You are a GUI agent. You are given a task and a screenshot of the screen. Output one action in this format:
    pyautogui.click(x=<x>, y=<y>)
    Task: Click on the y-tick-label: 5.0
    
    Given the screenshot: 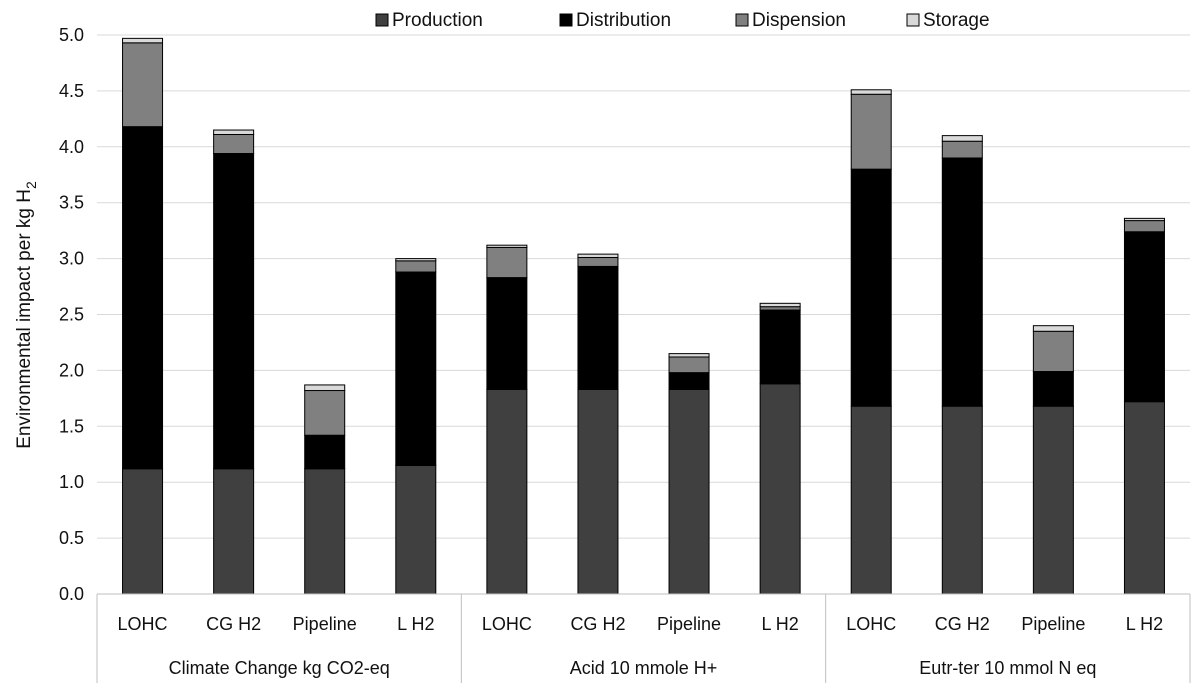 What is the action you would take?
    pyautogui.click(x=71, y=35)
    